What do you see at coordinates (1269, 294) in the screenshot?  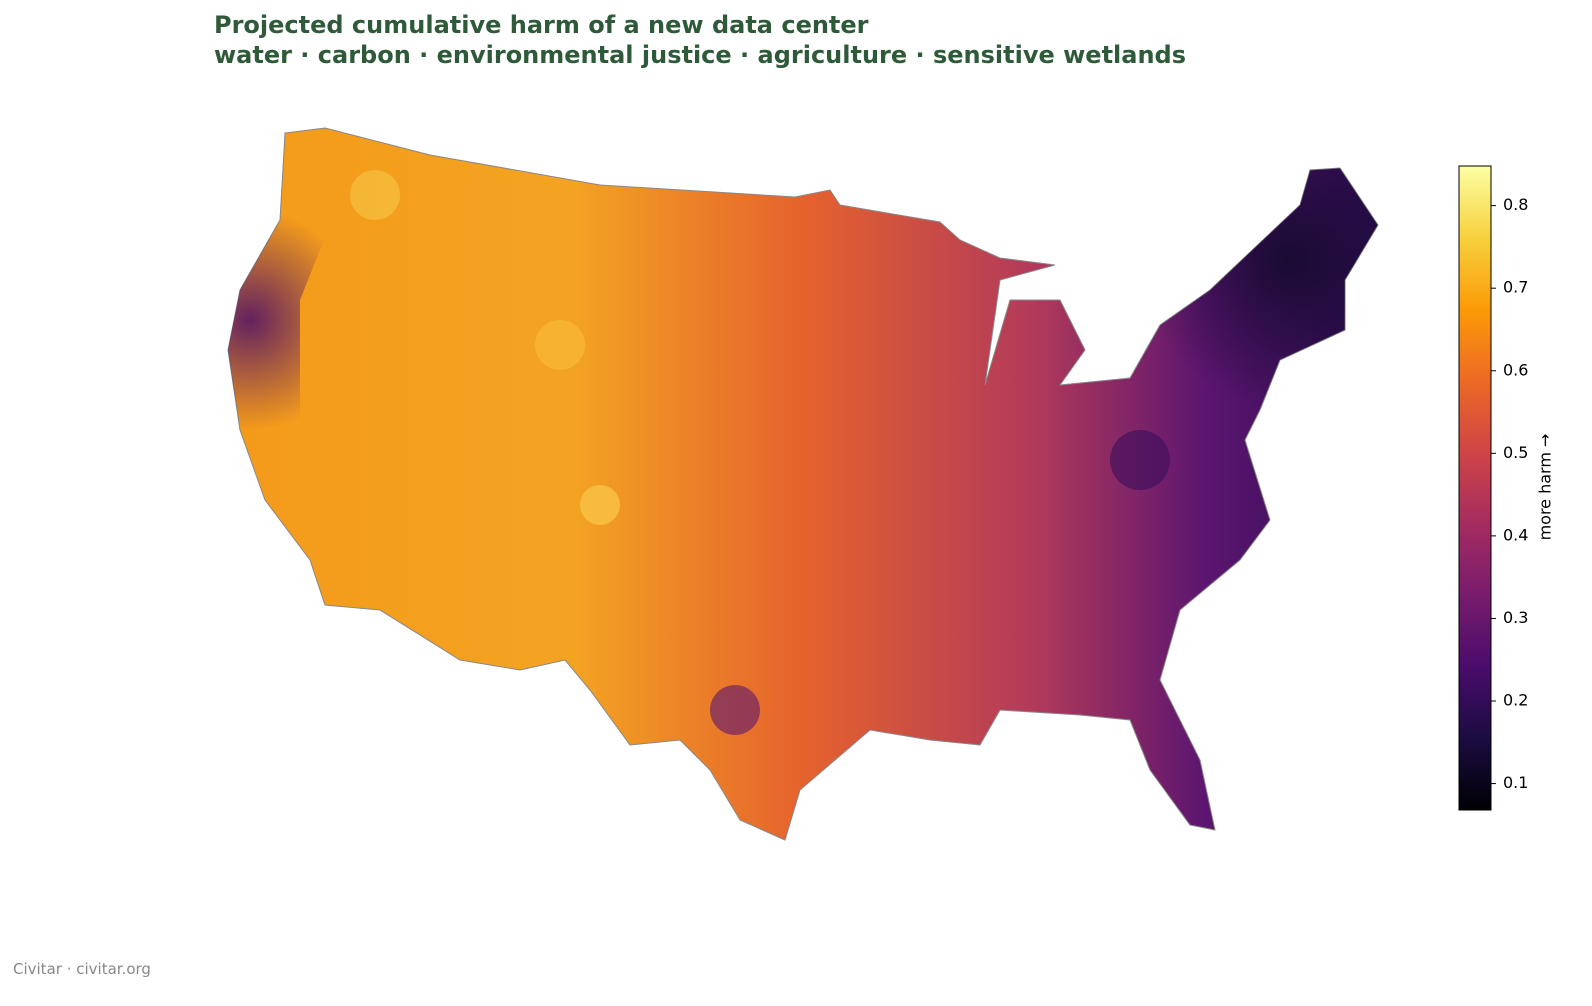 I see `northeast-shade` at bounding box center [1269, 294].